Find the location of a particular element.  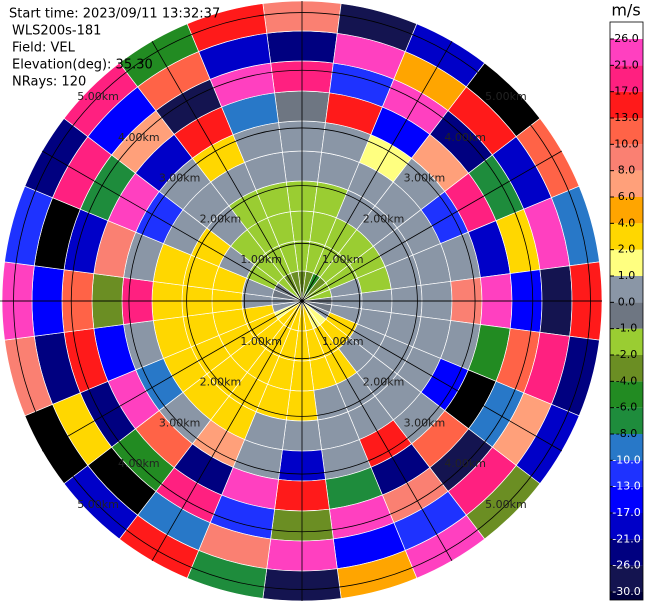

colorbar-tick-label: -17.0 is located at coordinates (626, 512).